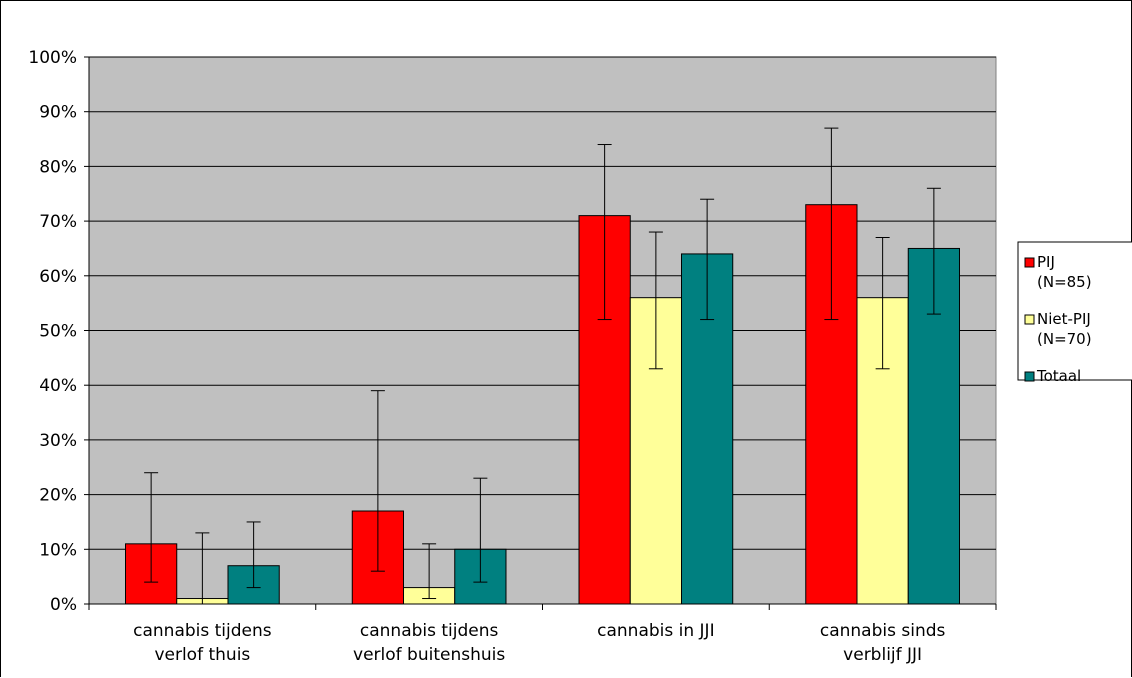 This screenshot has width=1132, height=678. I want to click on y-tick-label: 90%, so click(58, 113).